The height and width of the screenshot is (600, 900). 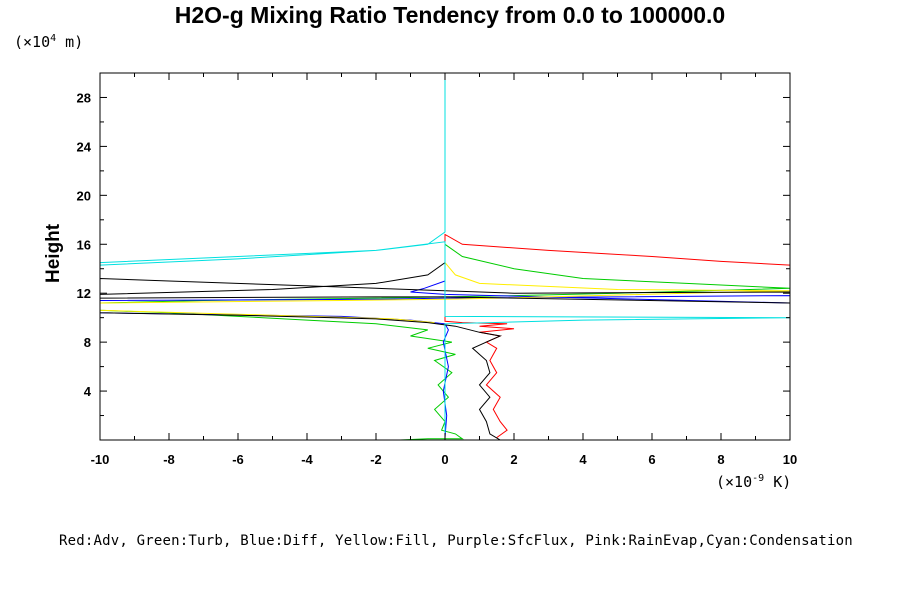 I want to click on x-tick-label: -8, so click(x=169, y=459).